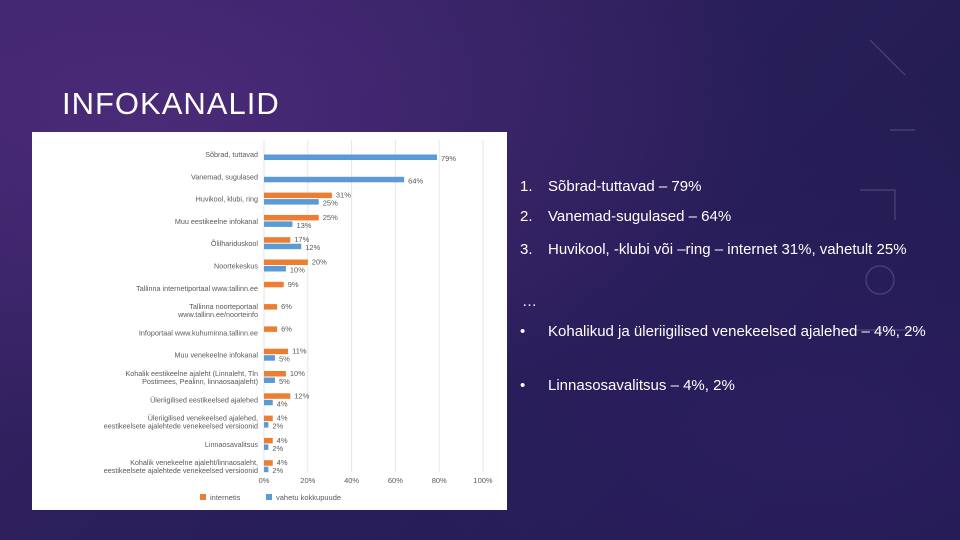 Image resolution: width=960 pixels, height=540 pixels. I want to click on data-label-internetis: 12%, so click(301, 395).